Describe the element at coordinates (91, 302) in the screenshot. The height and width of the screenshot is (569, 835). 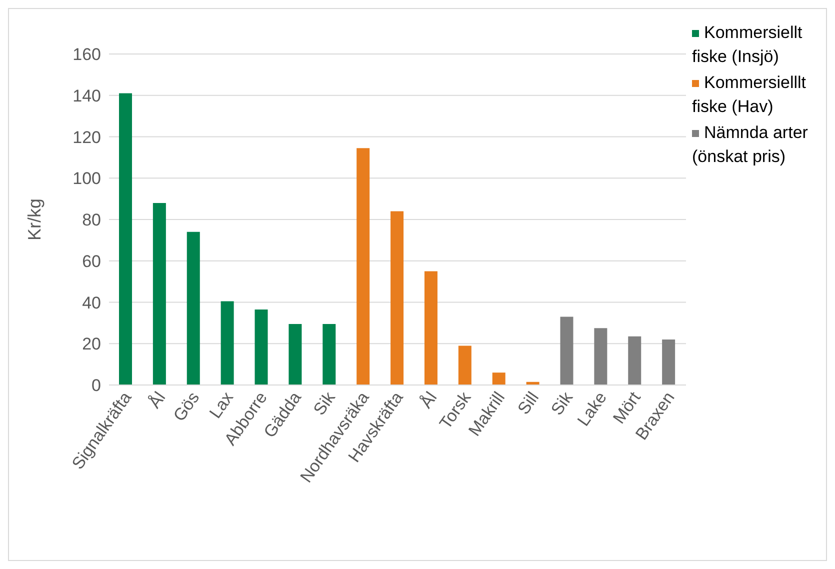
I see `y-tick-label: 40` at that location.